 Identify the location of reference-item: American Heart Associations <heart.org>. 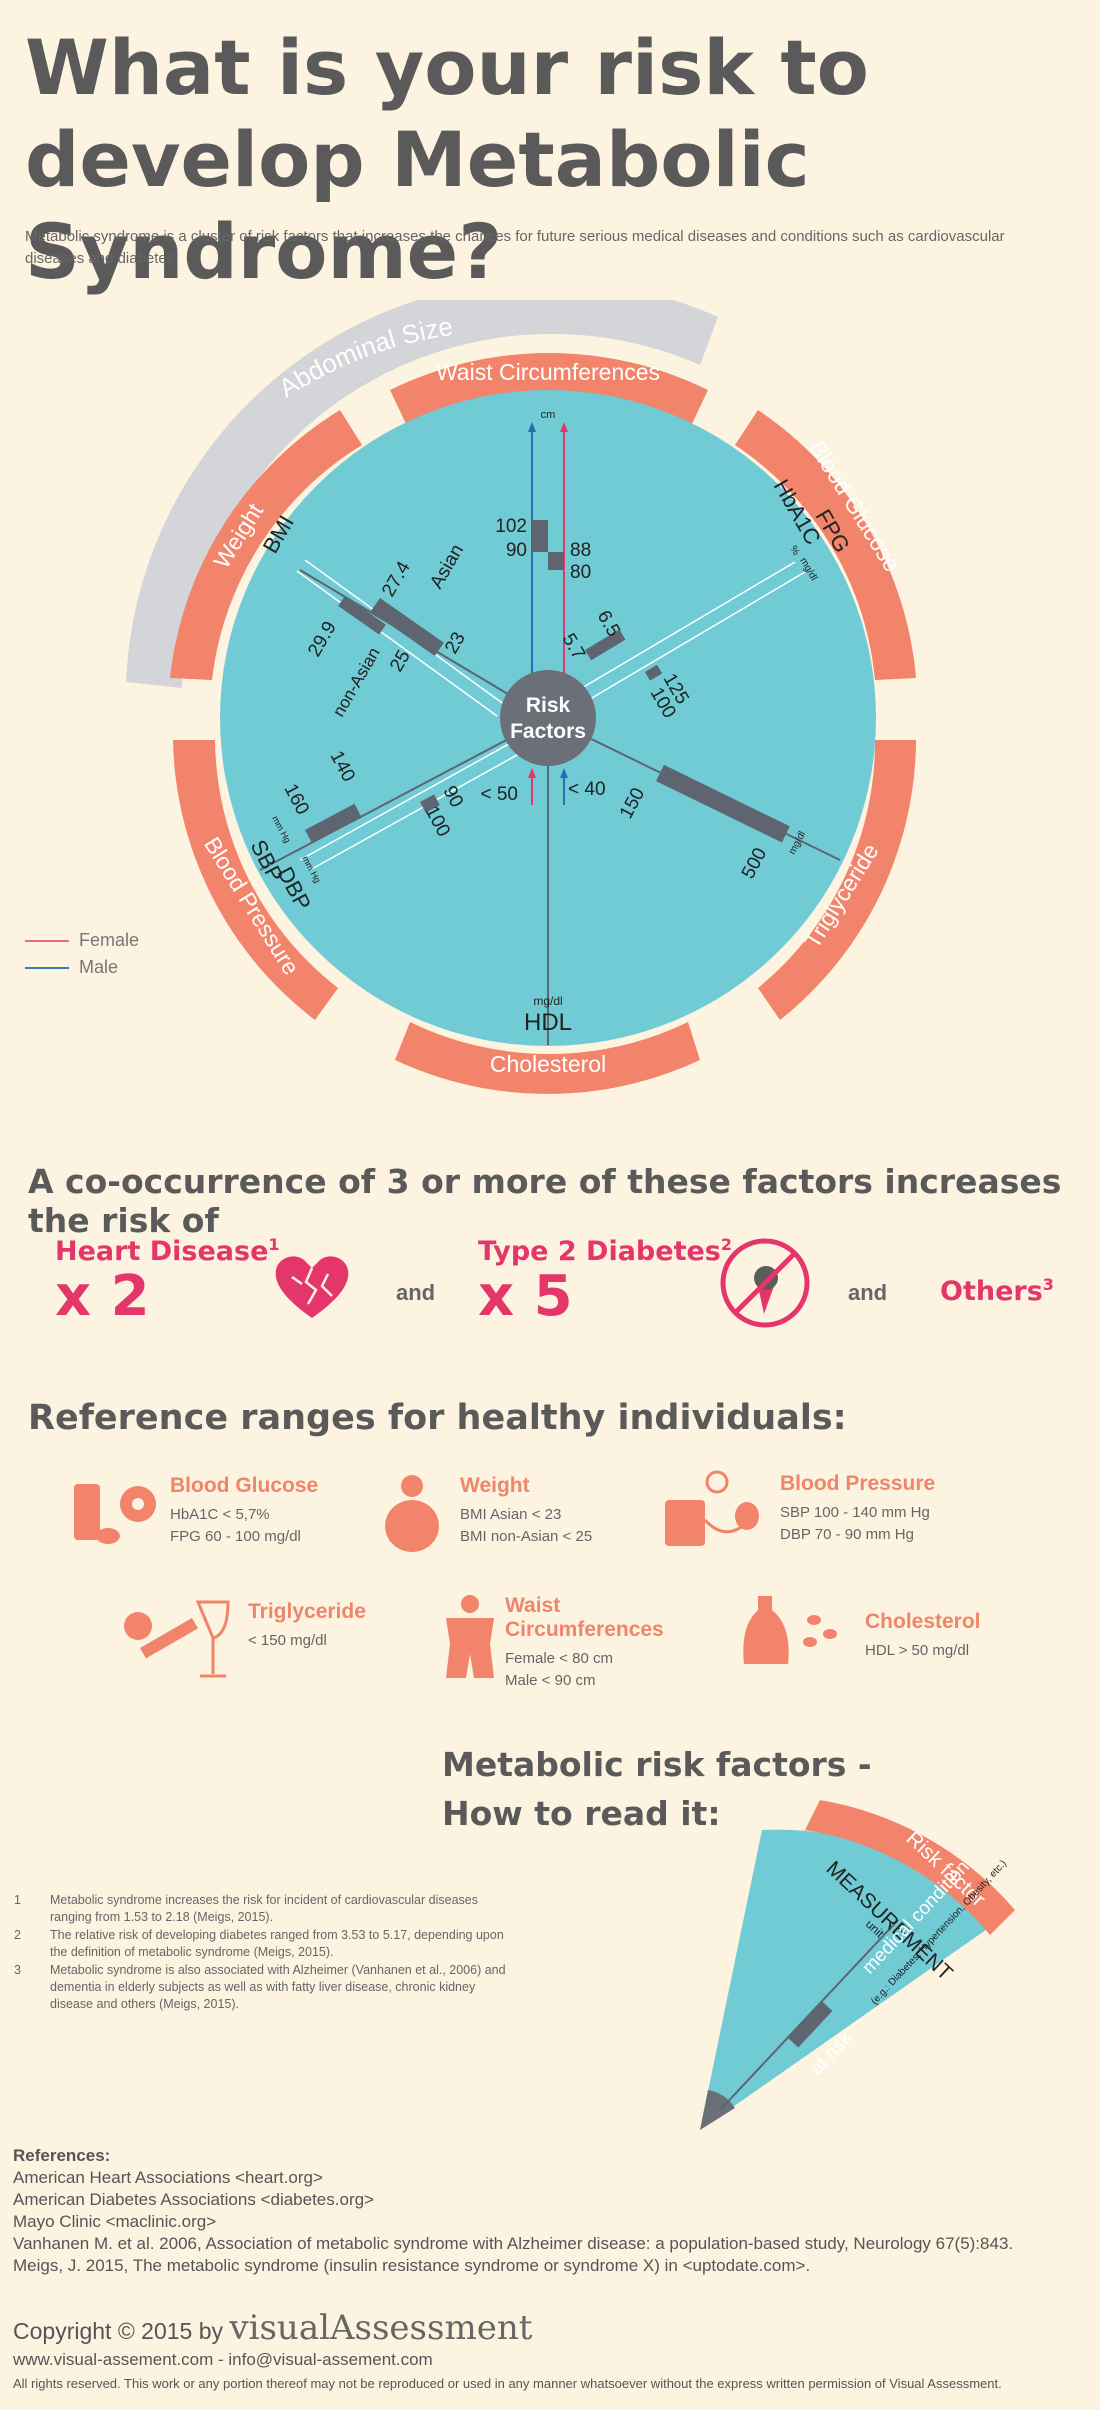
(168, 2177).